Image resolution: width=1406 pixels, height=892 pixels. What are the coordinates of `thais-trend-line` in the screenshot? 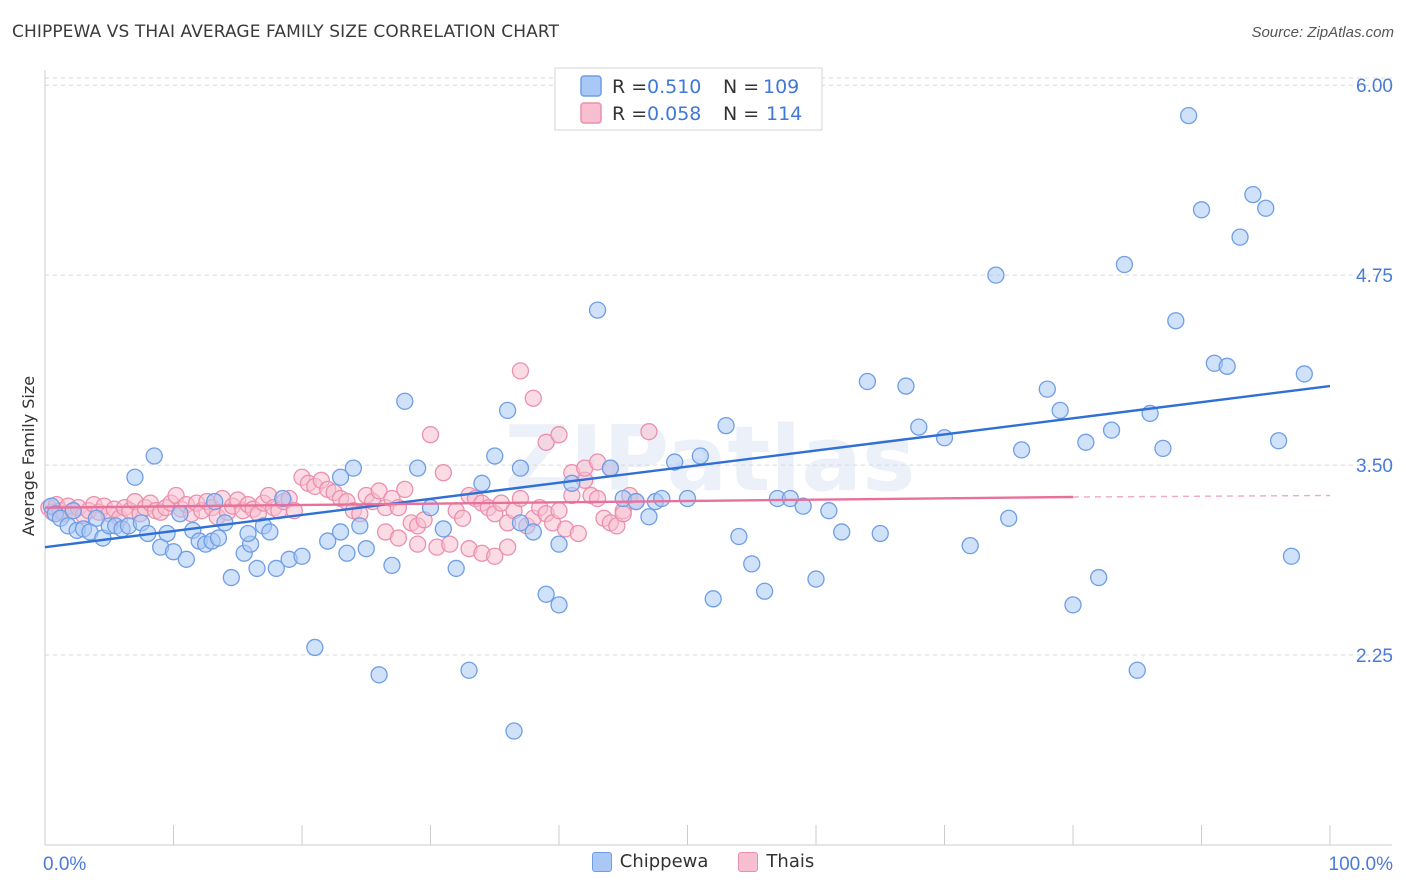 It's located at (559, 502).